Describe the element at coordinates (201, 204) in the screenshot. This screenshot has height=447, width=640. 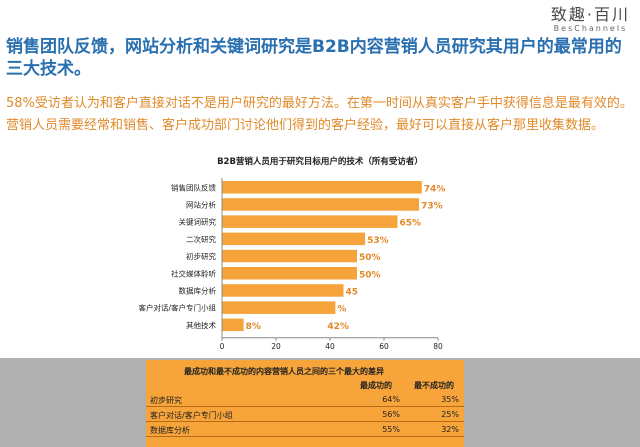
I see `category-label: 网站分析` at that location.